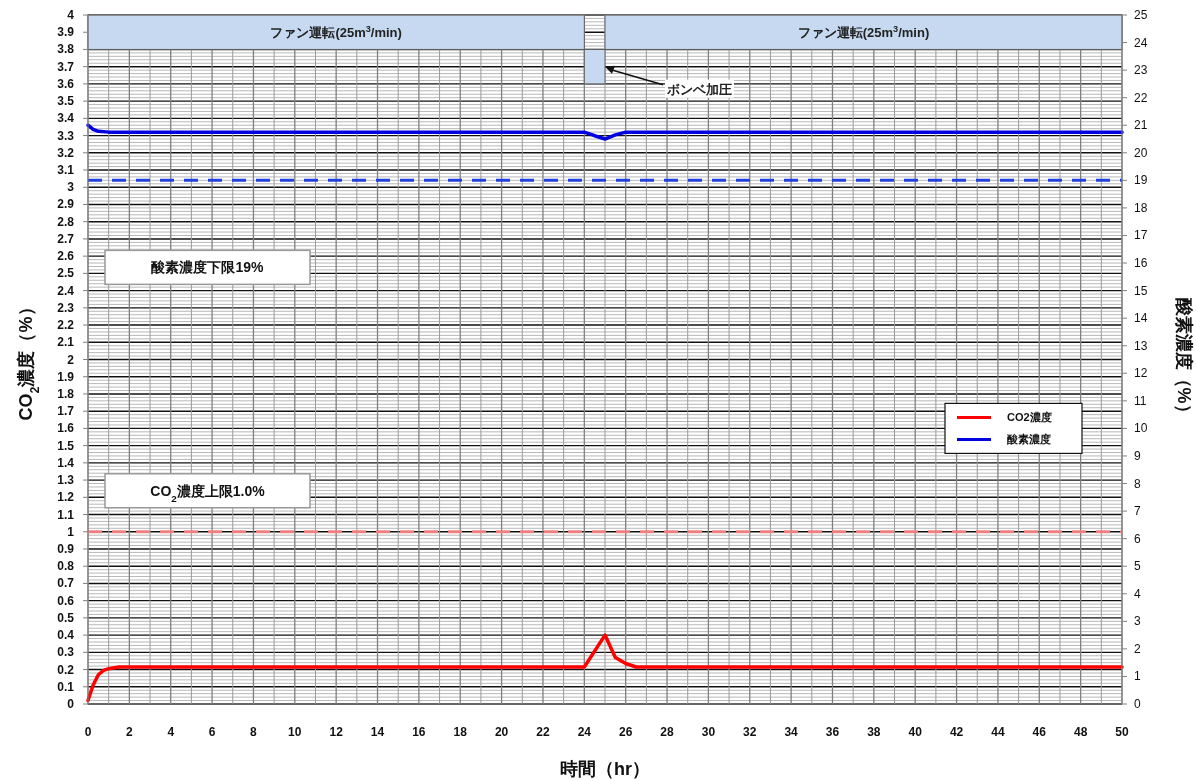 The width and height of the screenshot is (1196, 781). I want to click on y-tick-label: 3.2, so click(66, 152).